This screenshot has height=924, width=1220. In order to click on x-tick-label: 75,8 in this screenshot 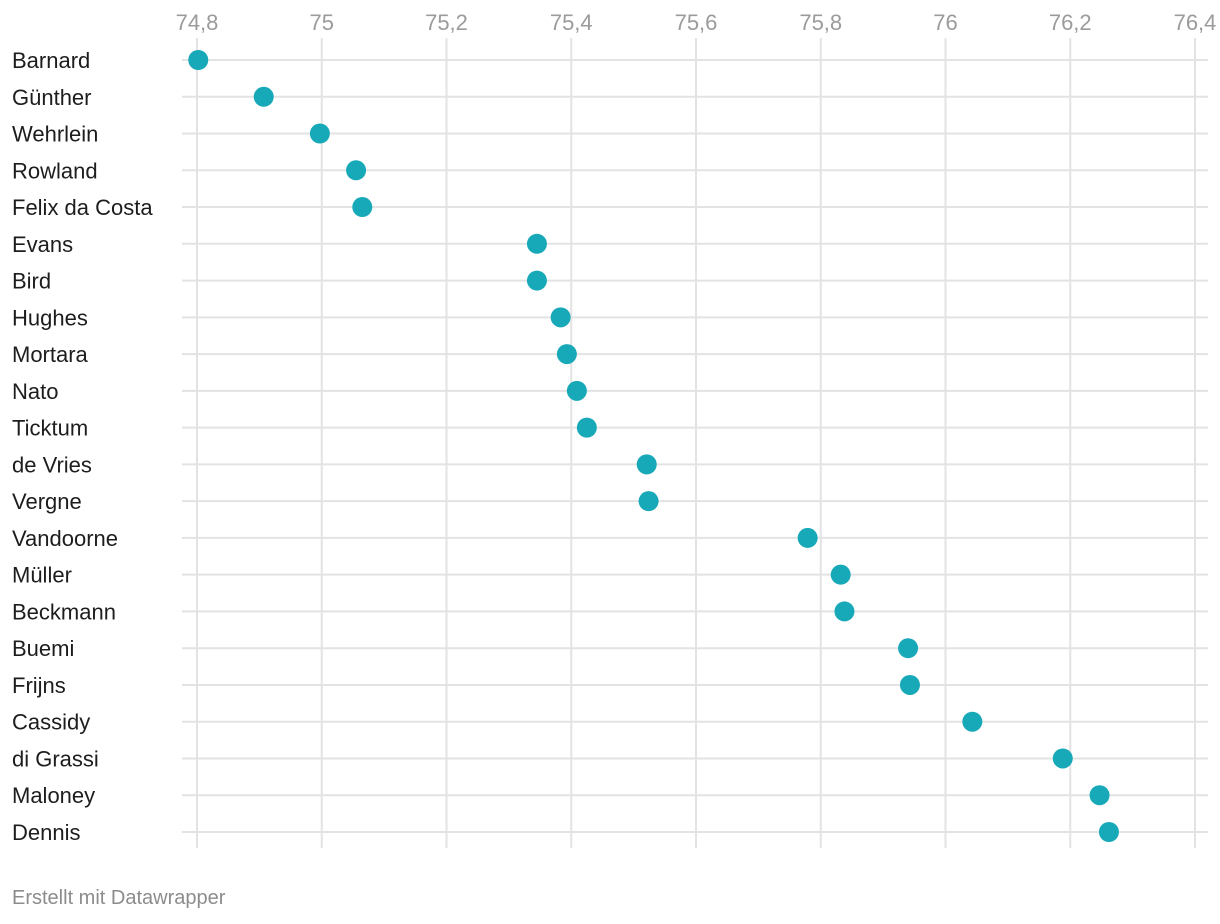, I will do `click(820, 22)`.